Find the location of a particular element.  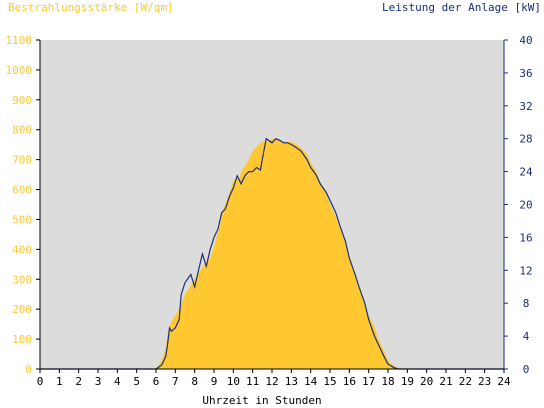

right-tick-label: 40 is located at coordinates (525, 40).